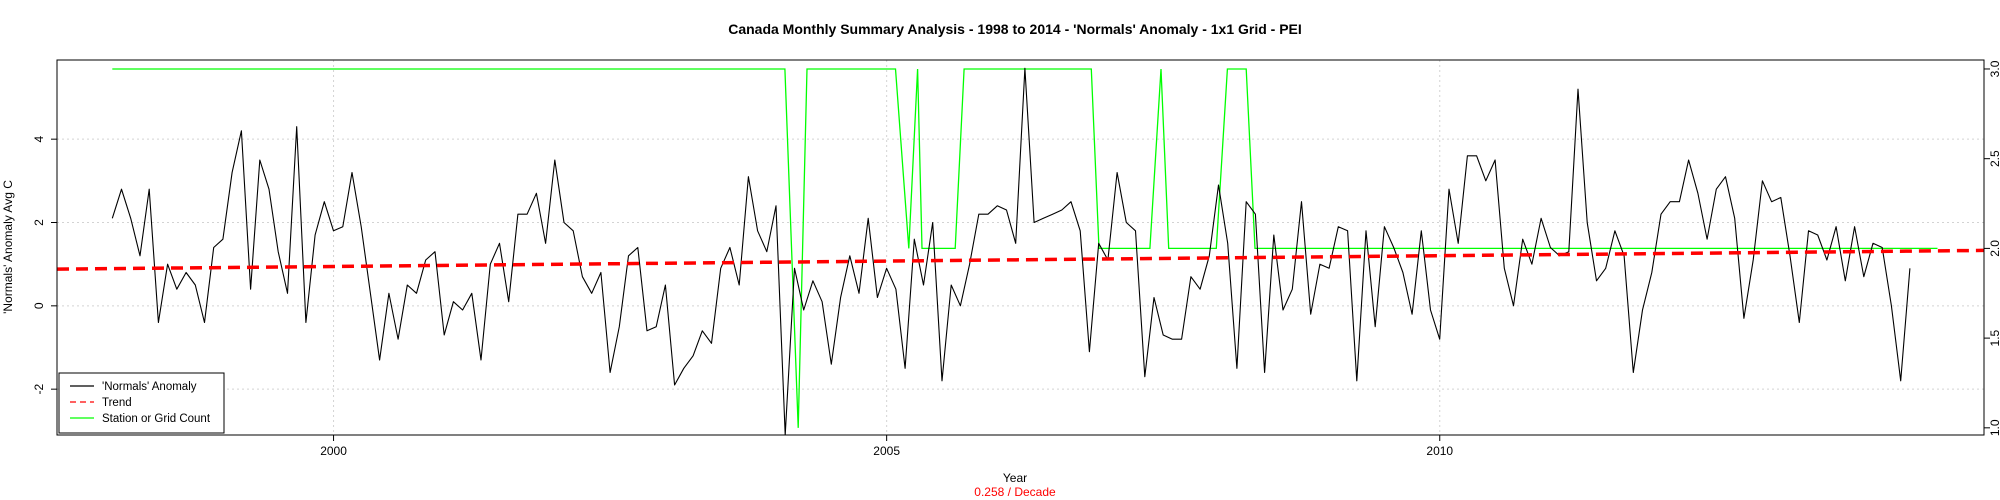 This screenshot has height=500, width=2000. I want to click on legend-label-count: Station or Grid Count, so click(156, 419).